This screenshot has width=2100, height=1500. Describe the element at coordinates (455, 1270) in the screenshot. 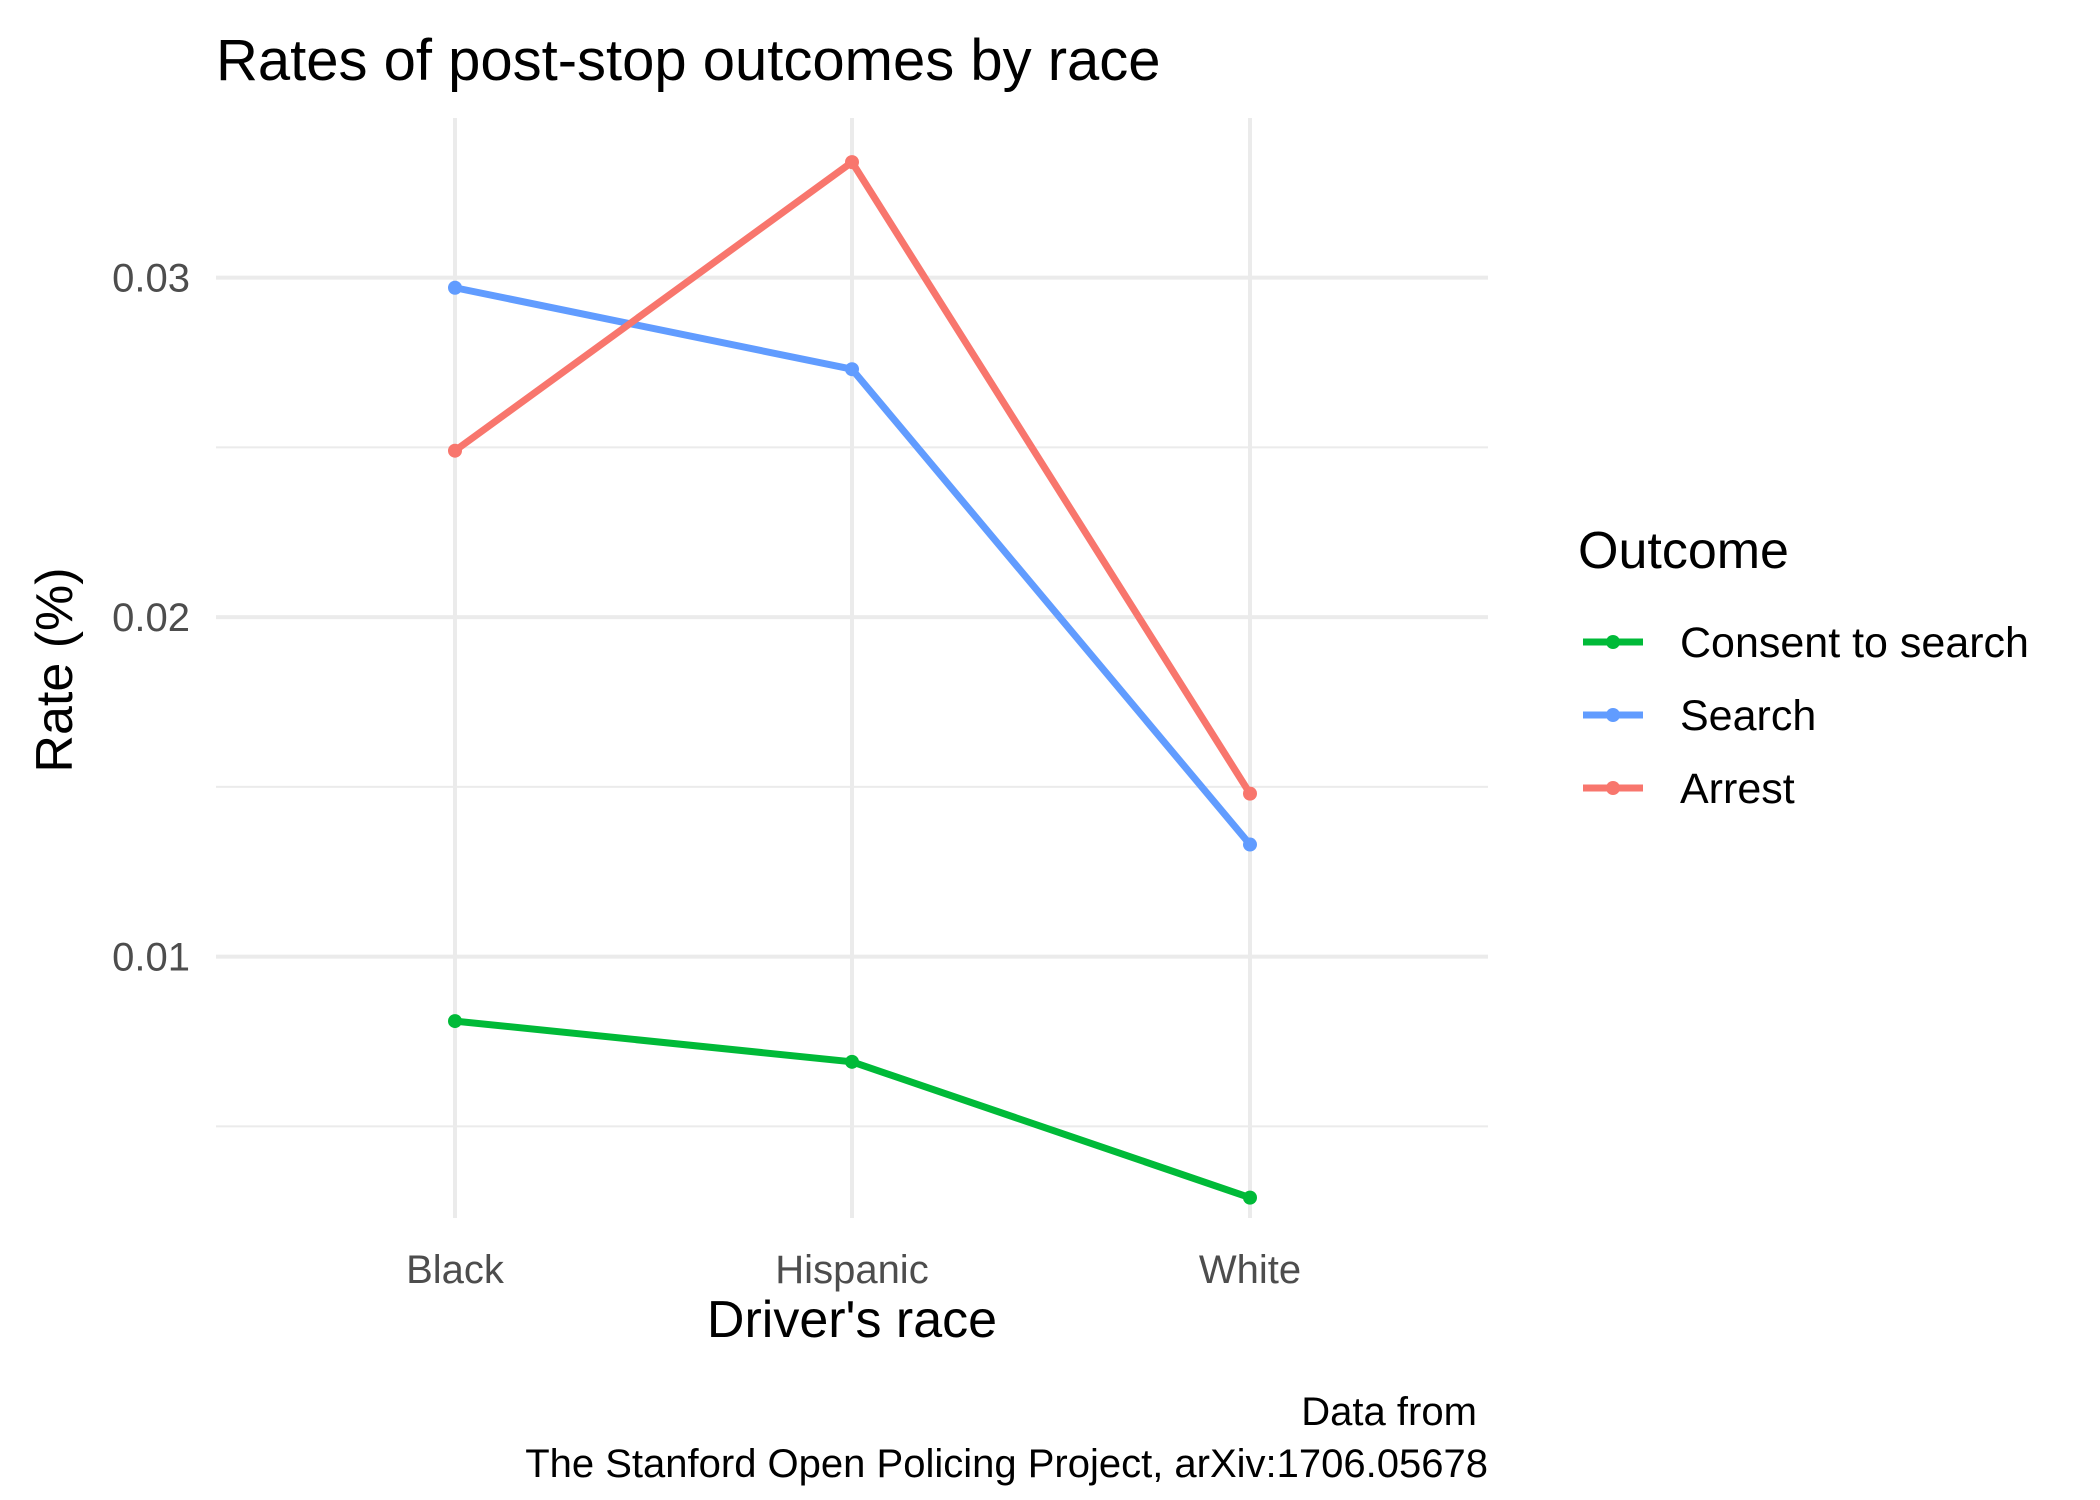

I see `x-tick-label: Black` at that location.